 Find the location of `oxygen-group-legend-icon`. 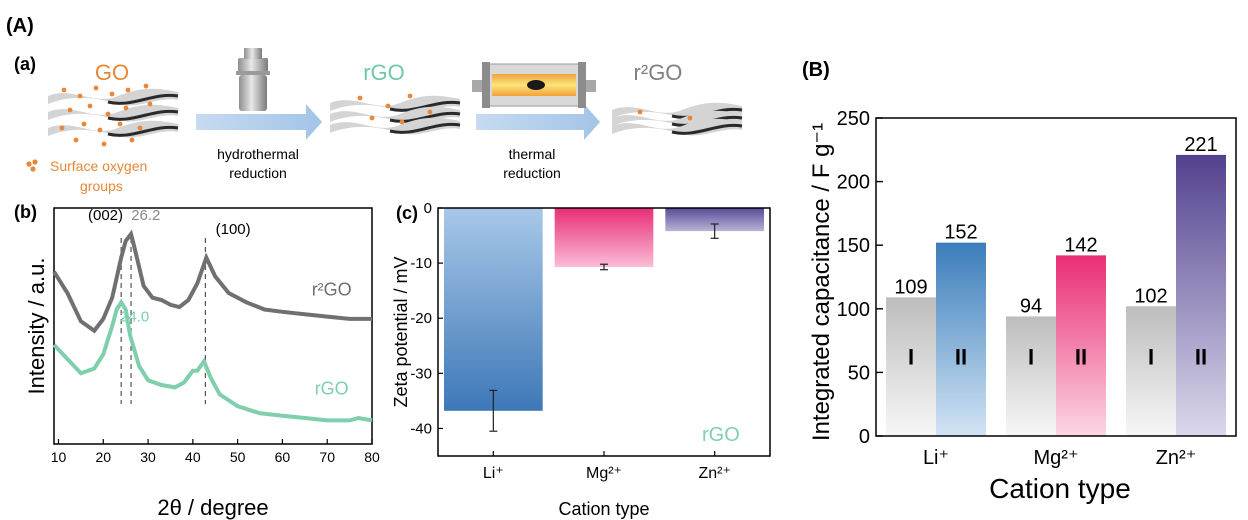

oxygen-group-legend-icon is located at coordinates (32, 165).